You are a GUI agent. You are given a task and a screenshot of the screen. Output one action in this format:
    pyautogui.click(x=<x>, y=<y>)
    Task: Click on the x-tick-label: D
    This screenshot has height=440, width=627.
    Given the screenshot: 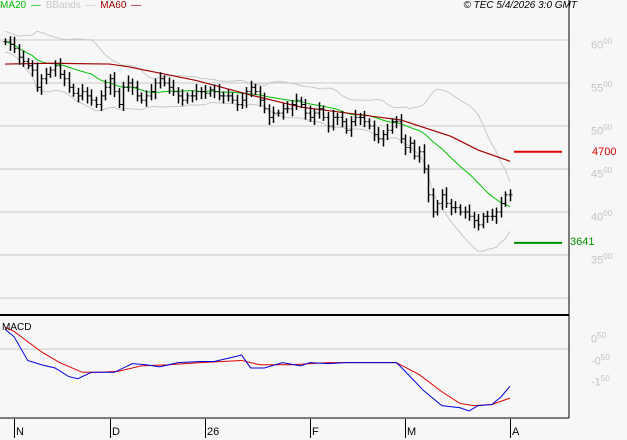 What is the action you would take?
    pyautogui.click(x=116, y=432)
    